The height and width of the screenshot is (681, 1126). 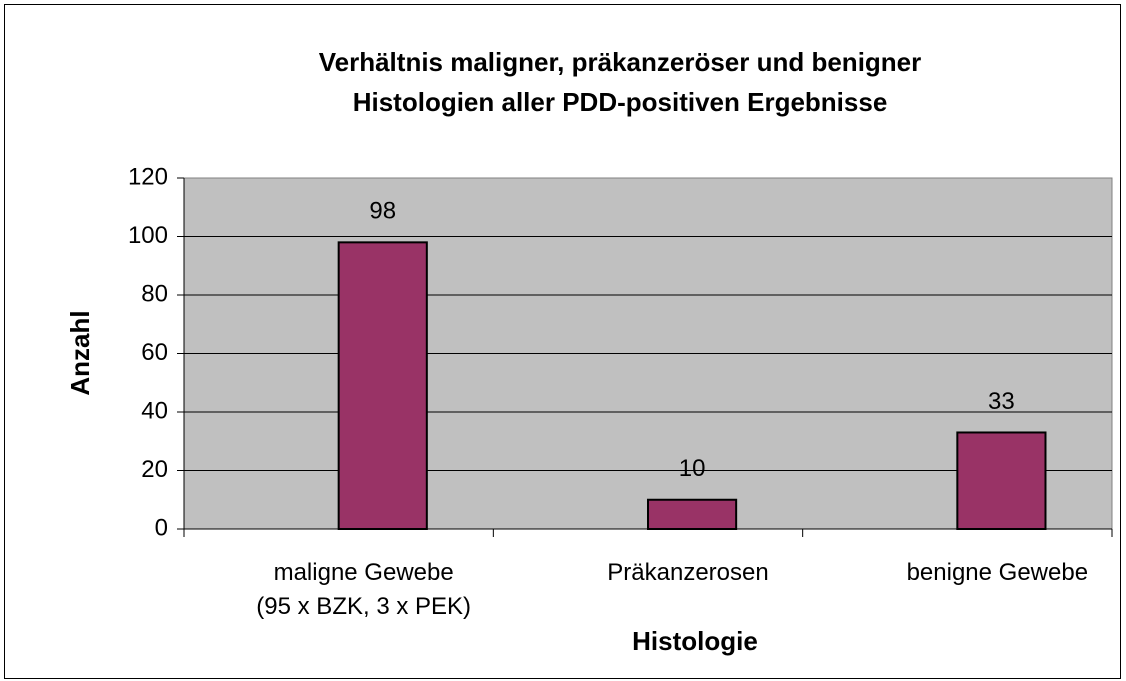 I want to click on x-axis-title: Histologie, so click(x=695, y=641).